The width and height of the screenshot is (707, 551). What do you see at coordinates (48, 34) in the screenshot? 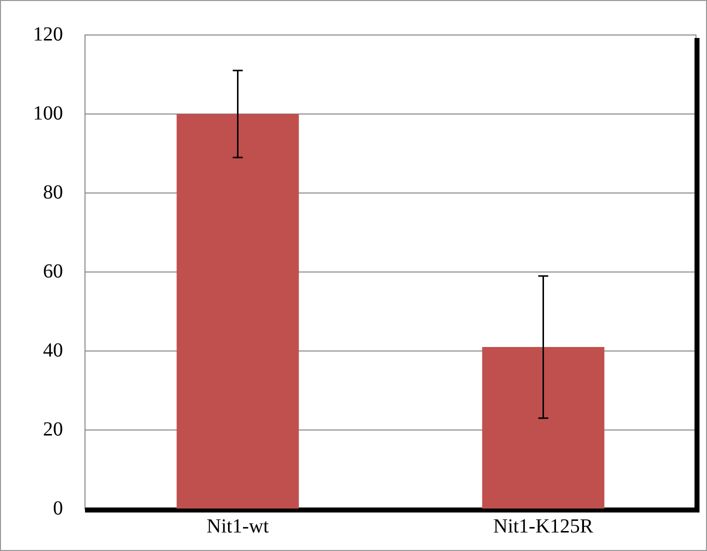
I see `y-tick-label: 120` at bounding box center [48, 34].